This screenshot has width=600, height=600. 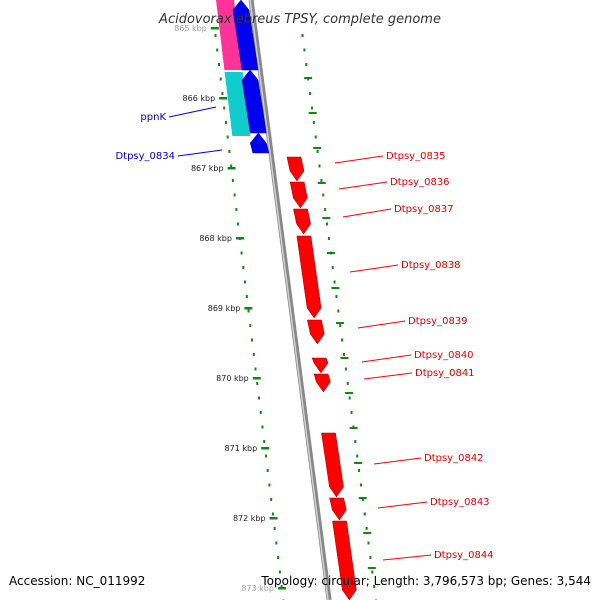 What do you see at coordinates (454, 458) in the screenshot?
I see `gene-label-dtpsy-0842: Dtpsy_0842` at bounding box center [454, 458].